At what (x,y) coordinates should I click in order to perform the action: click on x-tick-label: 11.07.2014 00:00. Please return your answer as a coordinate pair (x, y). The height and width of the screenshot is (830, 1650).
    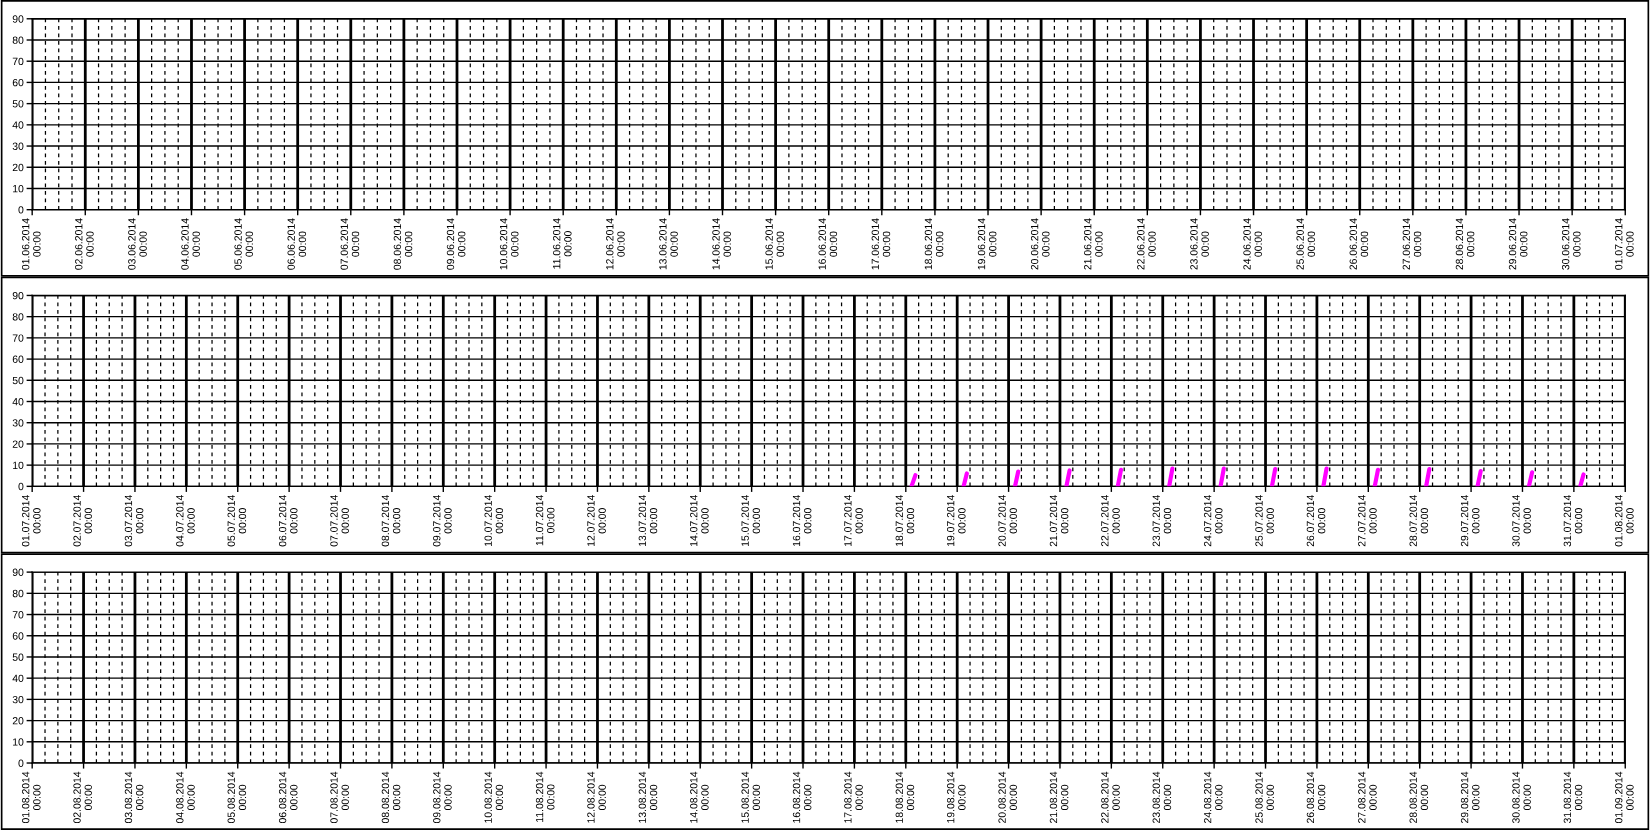
    Looking at the image, I should click on (545, 520).